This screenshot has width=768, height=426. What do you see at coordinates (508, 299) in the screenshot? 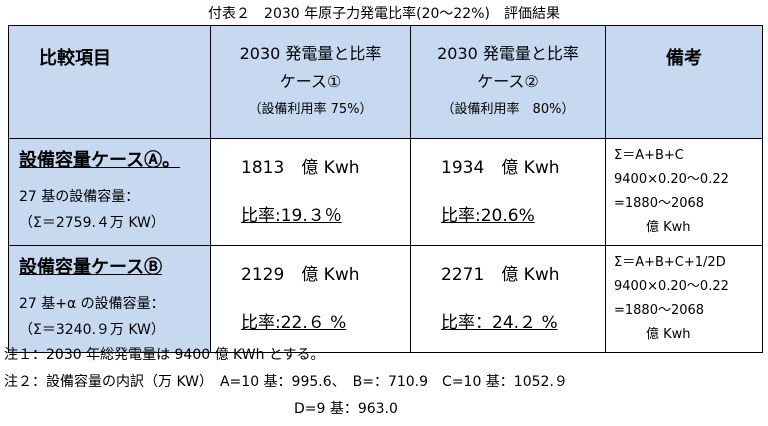
I see `table-cell: 2271 億 Kwh 比率：24.２ %` at bounding box center [508, 299].